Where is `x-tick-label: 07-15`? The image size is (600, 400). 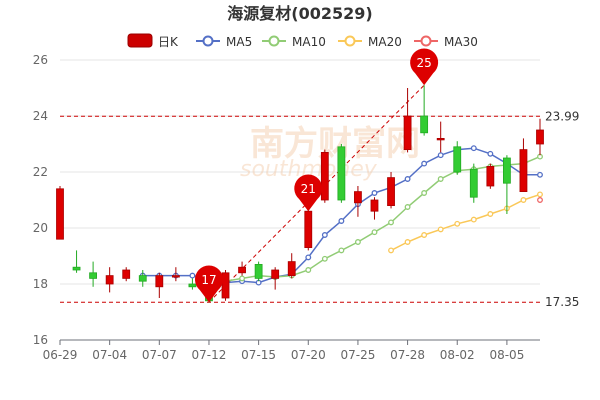
x-tick-label: 07-15 is located at coordinates (258, 355).